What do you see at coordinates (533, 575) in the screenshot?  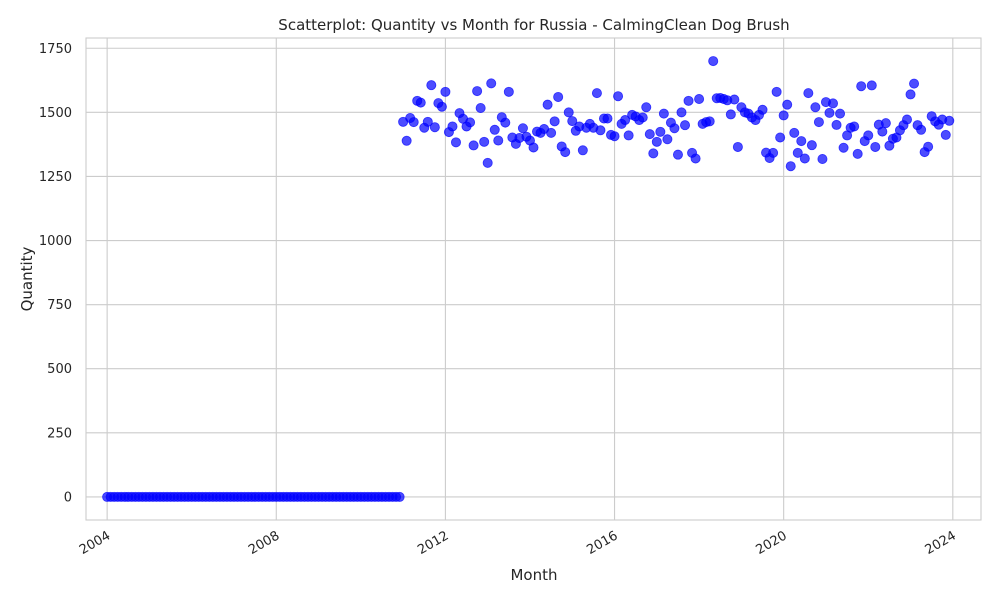 I see `x-axis-label: Month` at bounding box center [533, 575].